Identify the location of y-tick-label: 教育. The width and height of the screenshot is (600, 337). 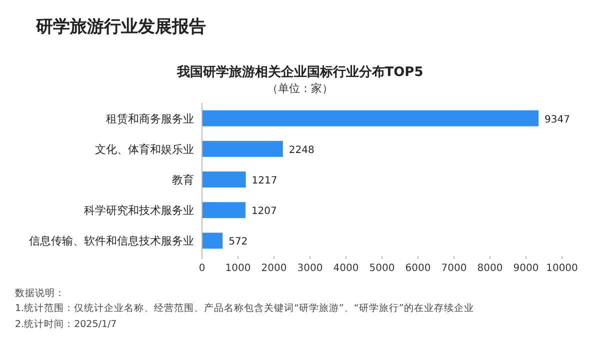
(183, 180).